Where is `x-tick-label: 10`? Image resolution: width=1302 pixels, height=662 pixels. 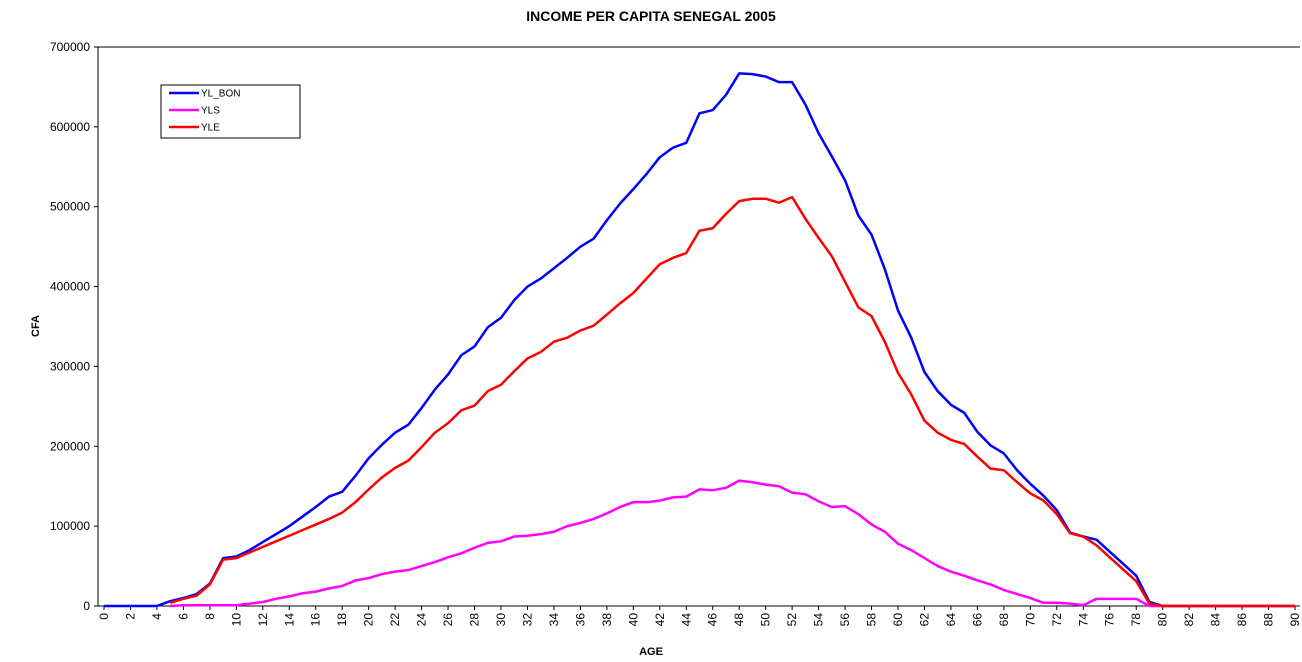 x-tick-label: 10 is located at coordinates (236, 620).